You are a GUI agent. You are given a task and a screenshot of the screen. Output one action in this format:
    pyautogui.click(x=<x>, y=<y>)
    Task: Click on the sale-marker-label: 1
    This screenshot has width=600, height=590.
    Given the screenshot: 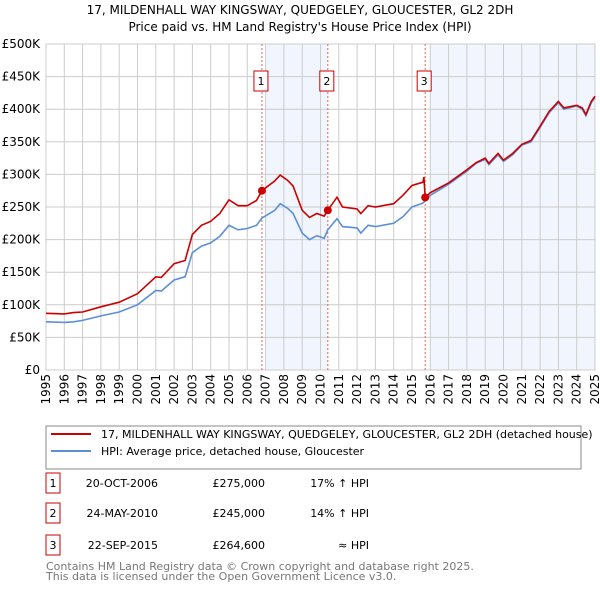 What is the action you would take?
    pyautogui.click(x=260, y=81)
    